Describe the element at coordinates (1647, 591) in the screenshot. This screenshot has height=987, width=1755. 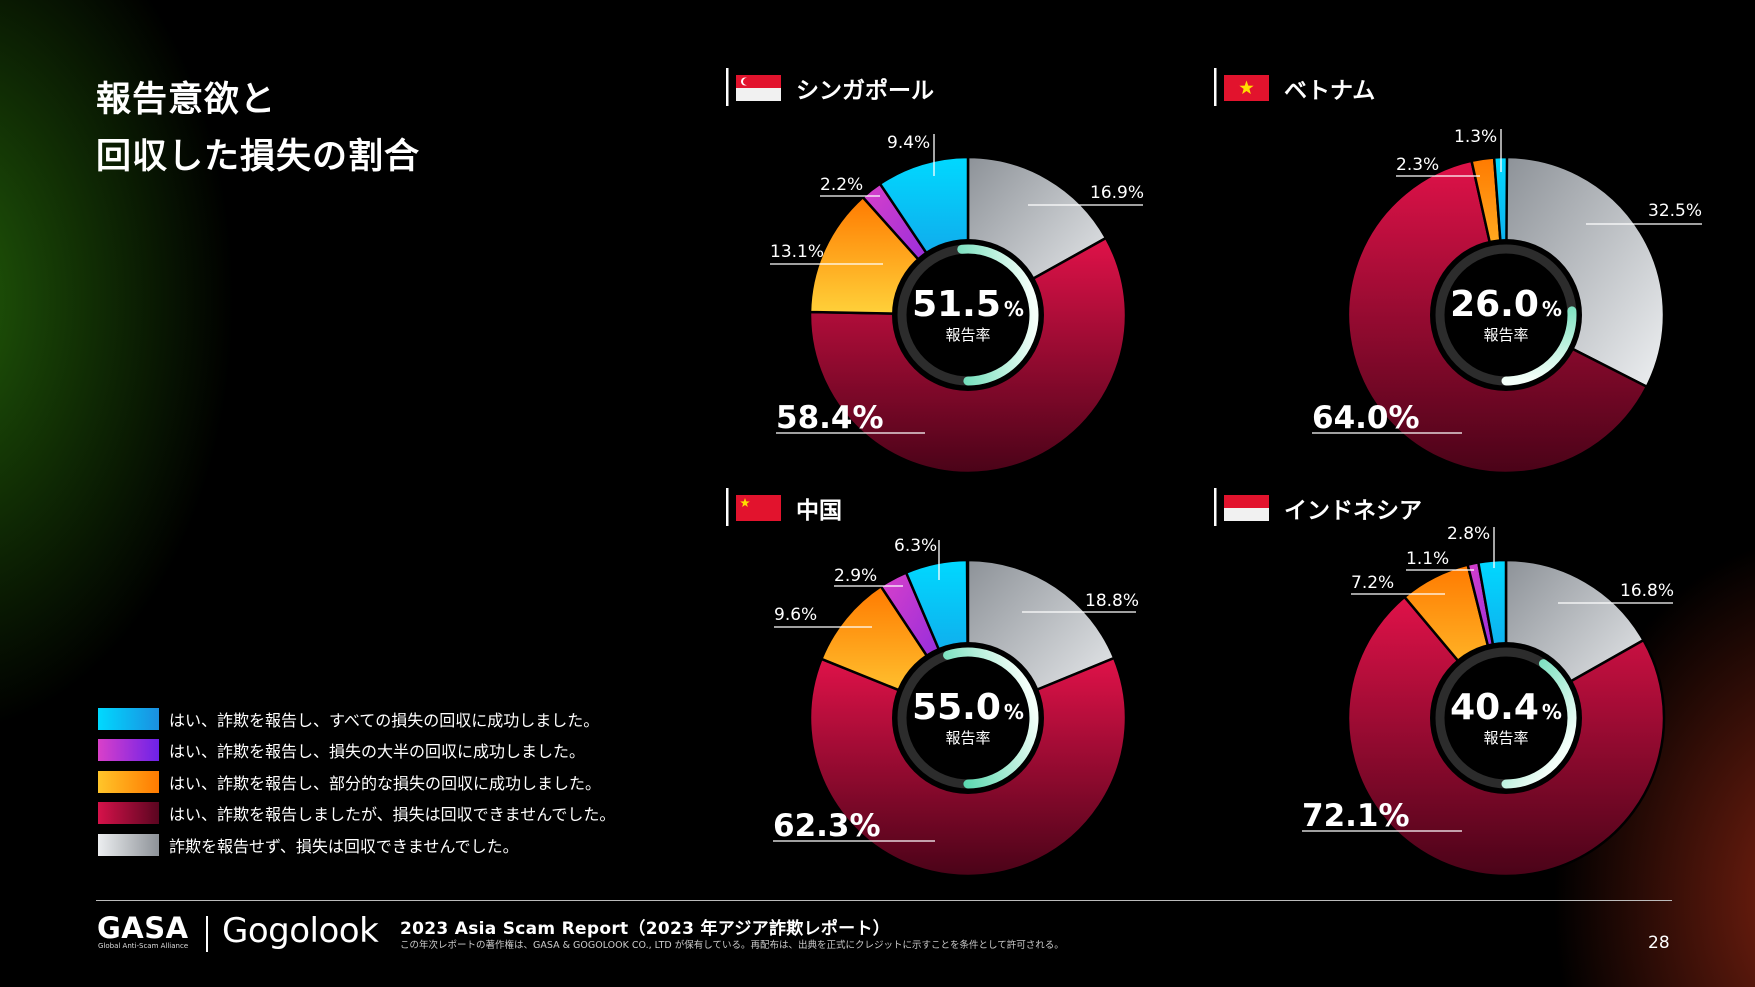
I see `slice-label-not-reported: 16.8%` at that location.